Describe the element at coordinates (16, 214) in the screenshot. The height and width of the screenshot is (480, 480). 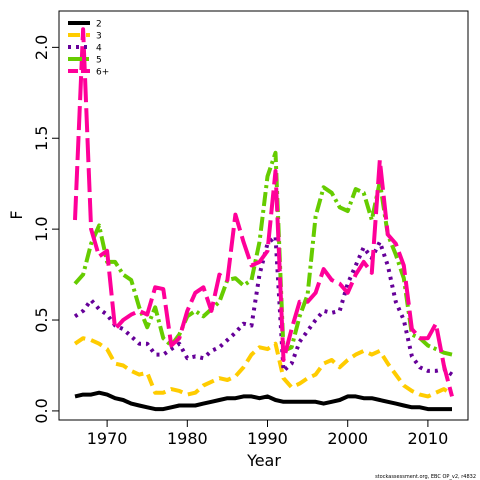
I see `y-axis-title: F` at that location.